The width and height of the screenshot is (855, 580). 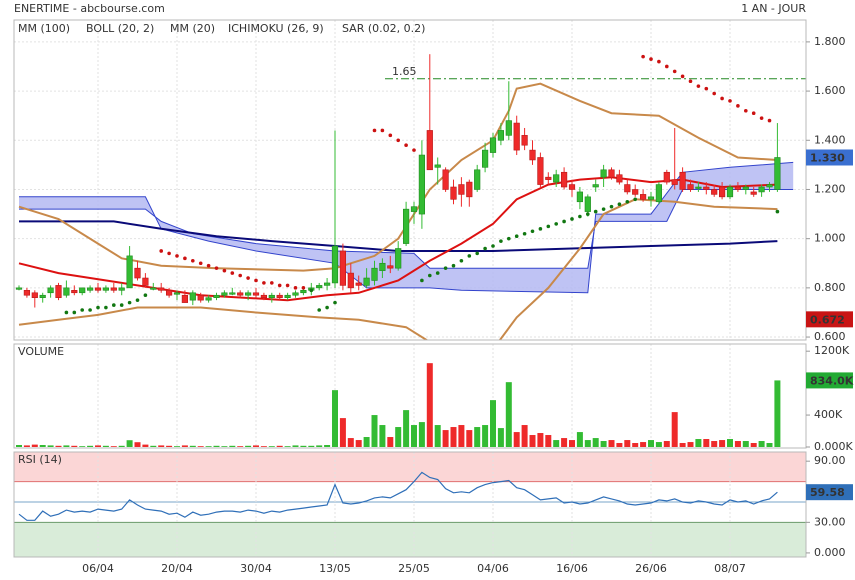 What do you see at coordinates (120, 28) in the screenshot?
I see `legend-entry: BOLL (20, 2)` at bounding box center [120, 28].